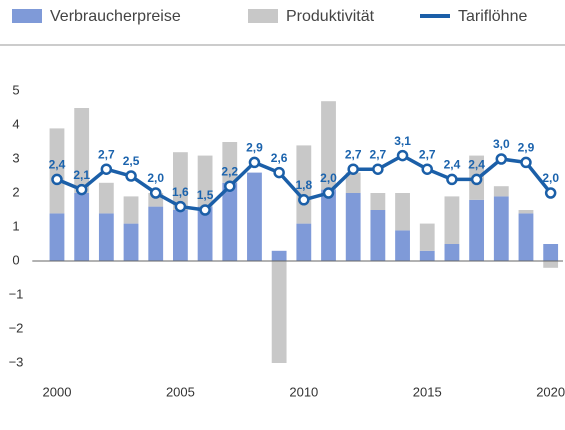 This screenshot has height=430, width=565. I want to click on y-tick-label: 2, so click(15, 191).